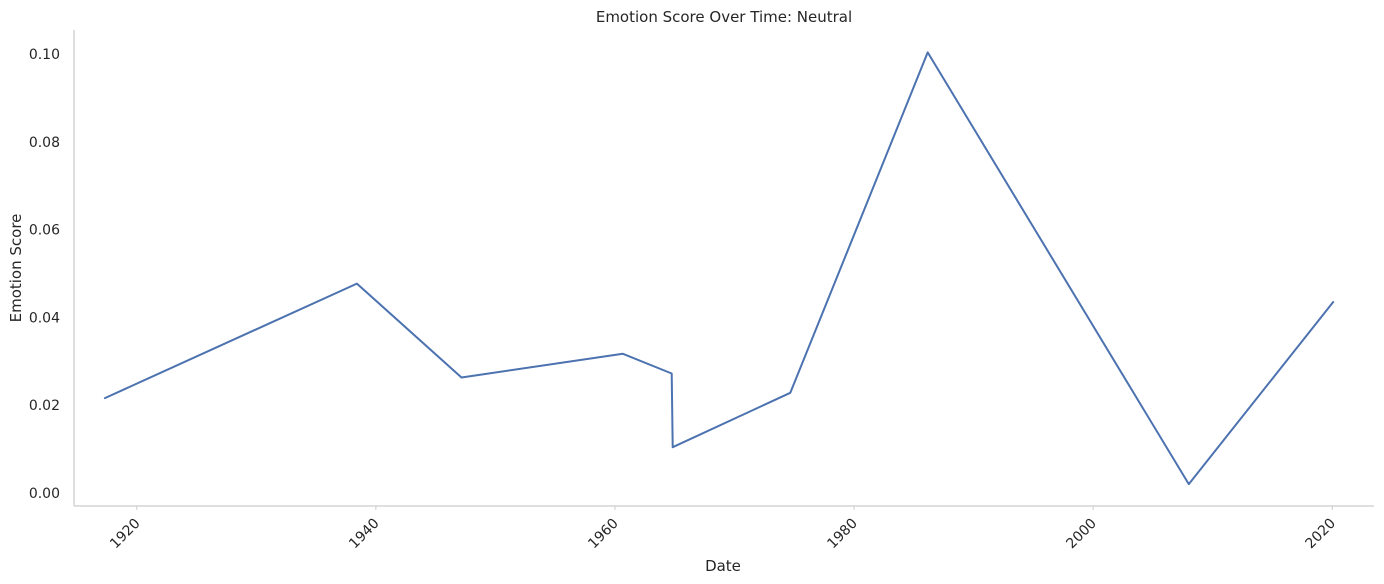 The image size is (1384, 584). I want to click on y-axis-ticks: 0.00 0.02 0.04 0.06 0.08 0.10, so click(44, 274).